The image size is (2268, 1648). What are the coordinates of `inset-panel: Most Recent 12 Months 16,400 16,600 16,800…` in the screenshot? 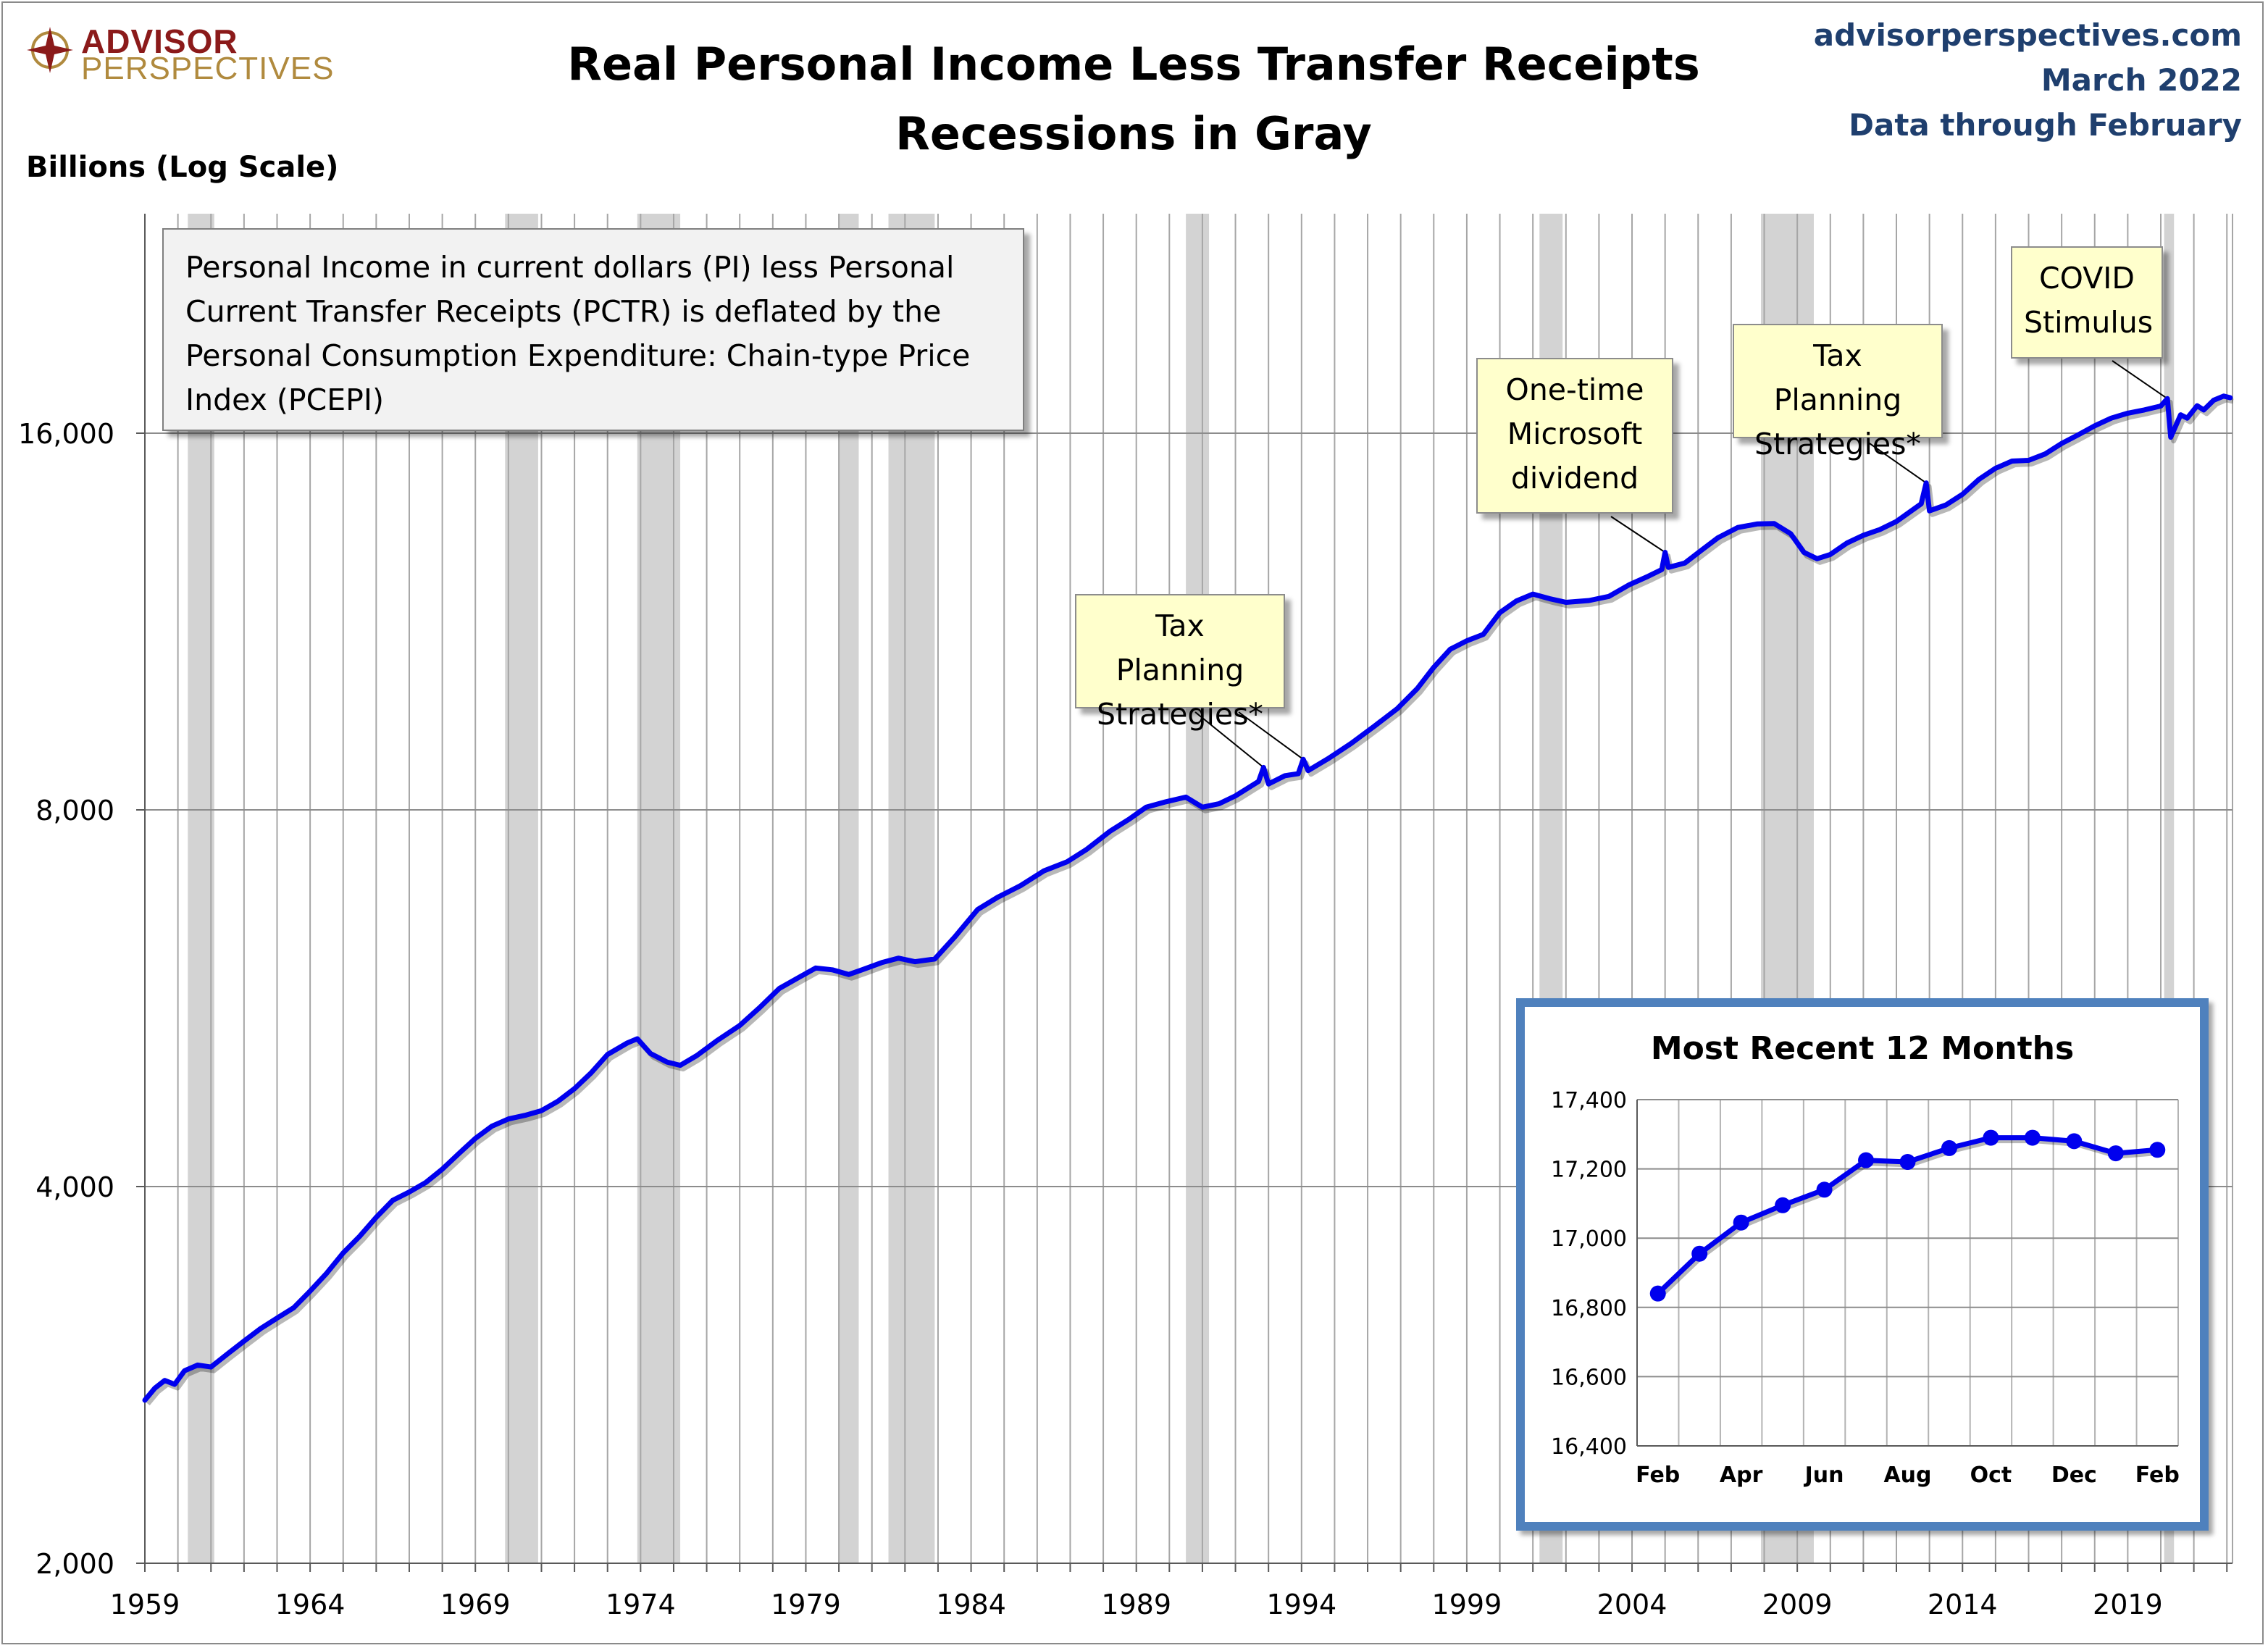 It's located at (1863, 1264).